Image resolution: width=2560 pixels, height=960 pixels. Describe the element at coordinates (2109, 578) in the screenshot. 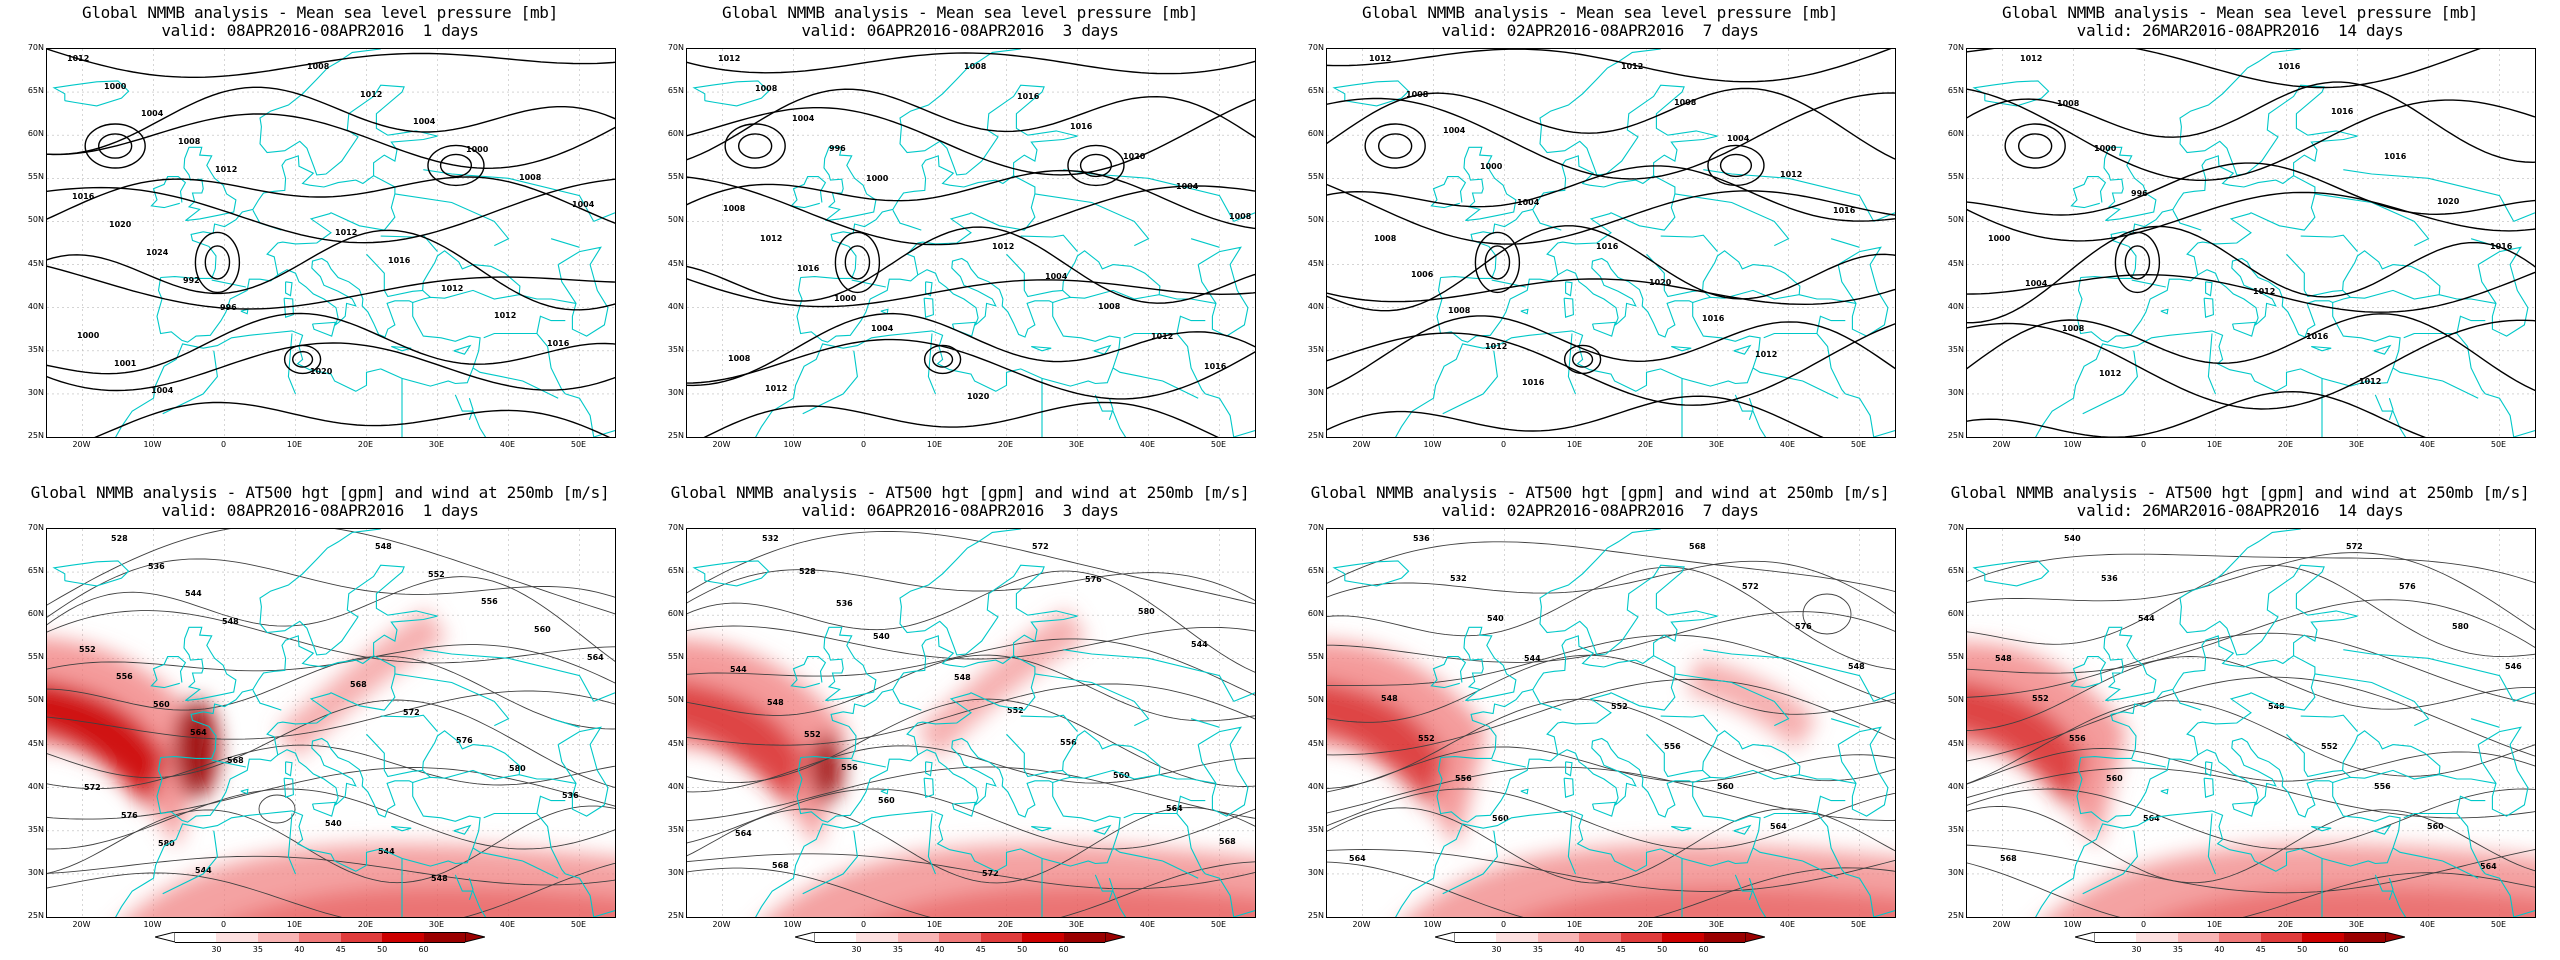

I see `contour-label: 536` at that location.